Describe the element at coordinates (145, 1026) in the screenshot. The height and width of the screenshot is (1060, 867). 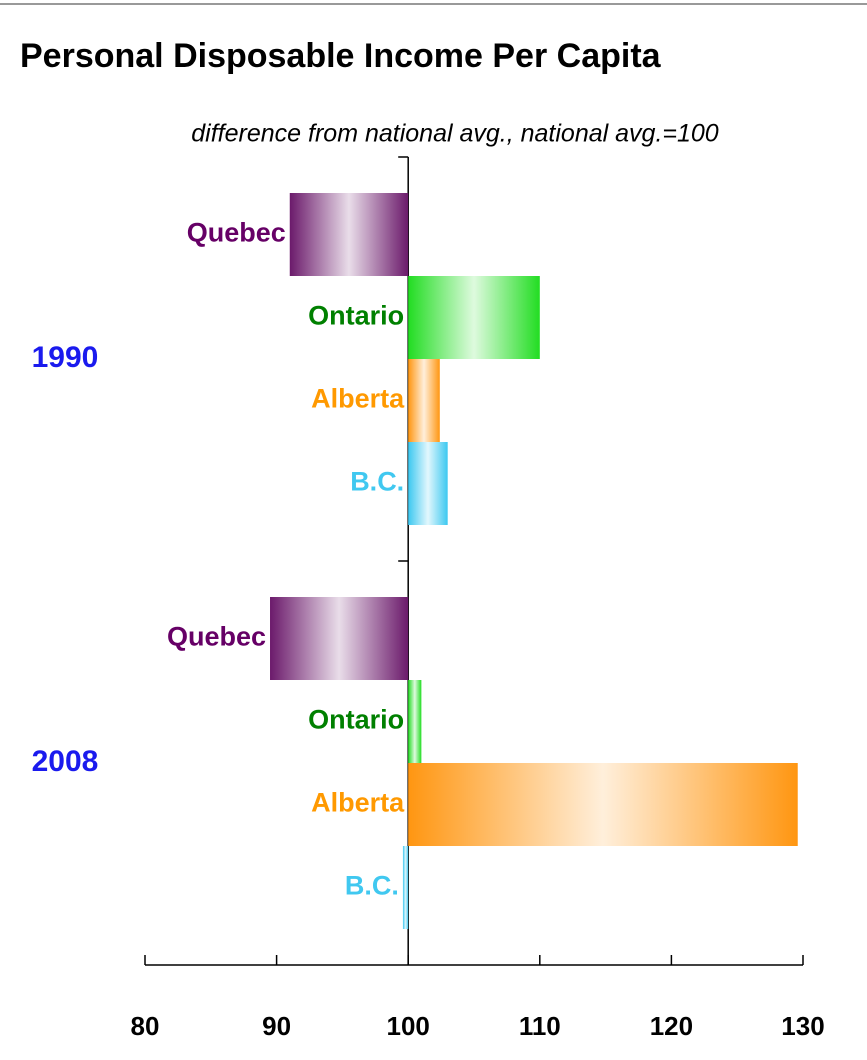
I see `x-tick-label: 80` at that location.